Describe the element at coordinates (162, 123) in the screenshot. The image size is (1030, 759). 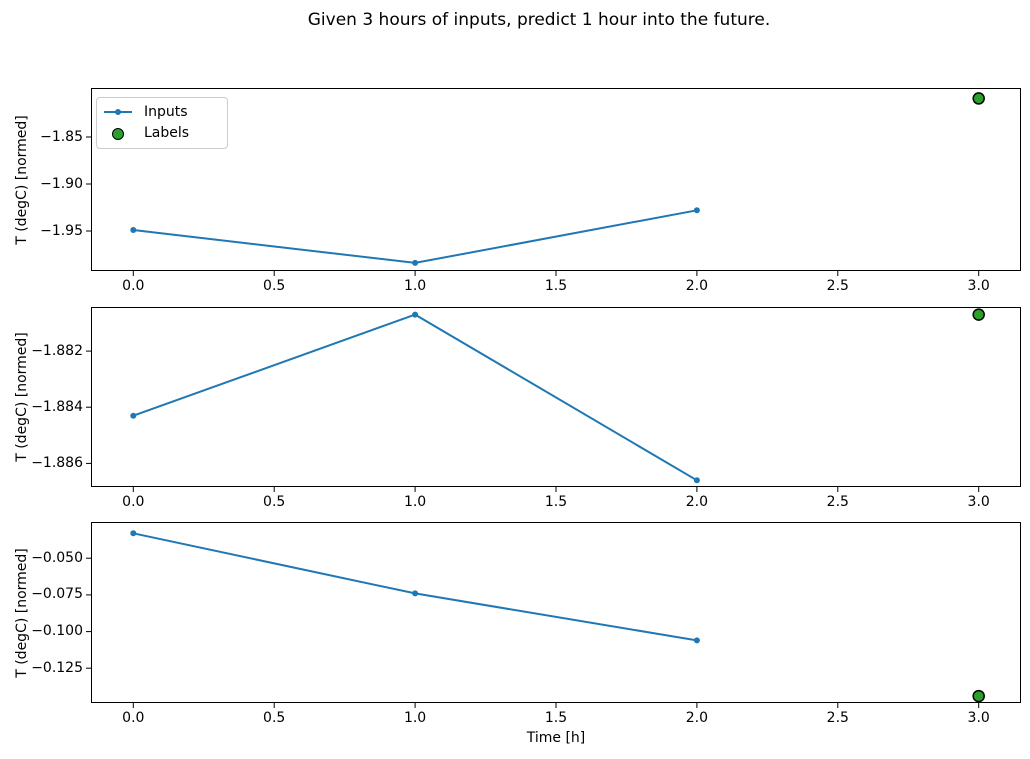
I see `legend: Inputs Labels` at that location.